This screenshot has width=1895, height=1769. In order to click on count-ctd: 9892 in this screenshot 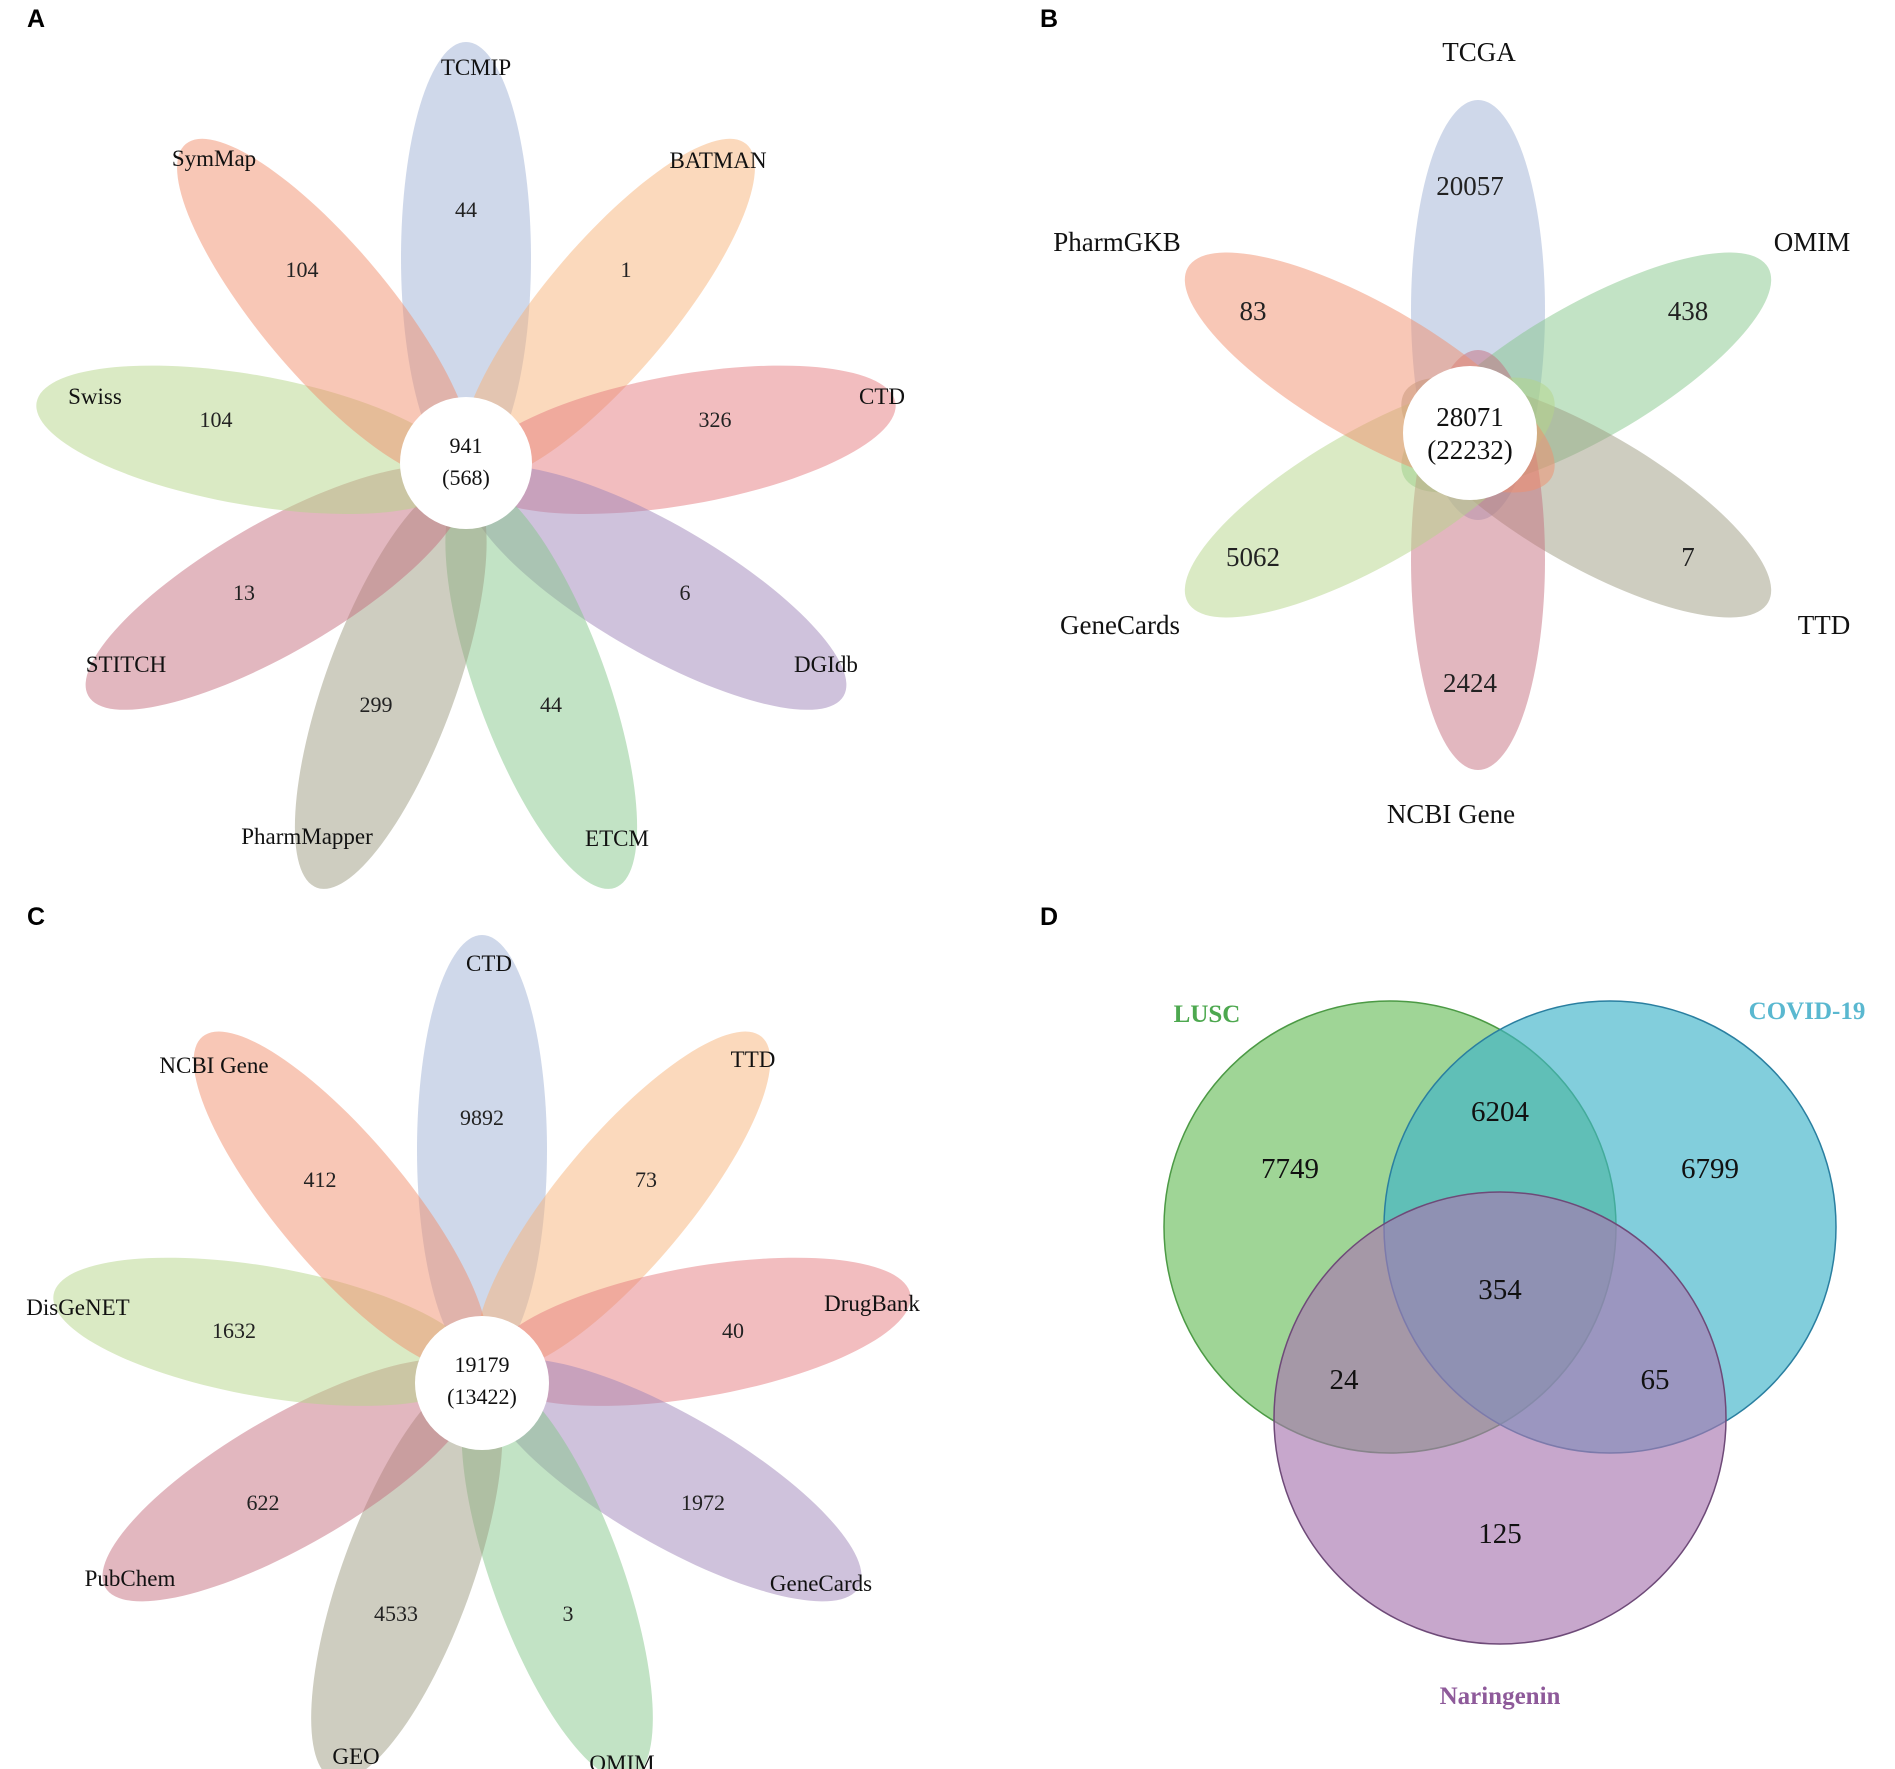, I will do `click(482, 1117)`.